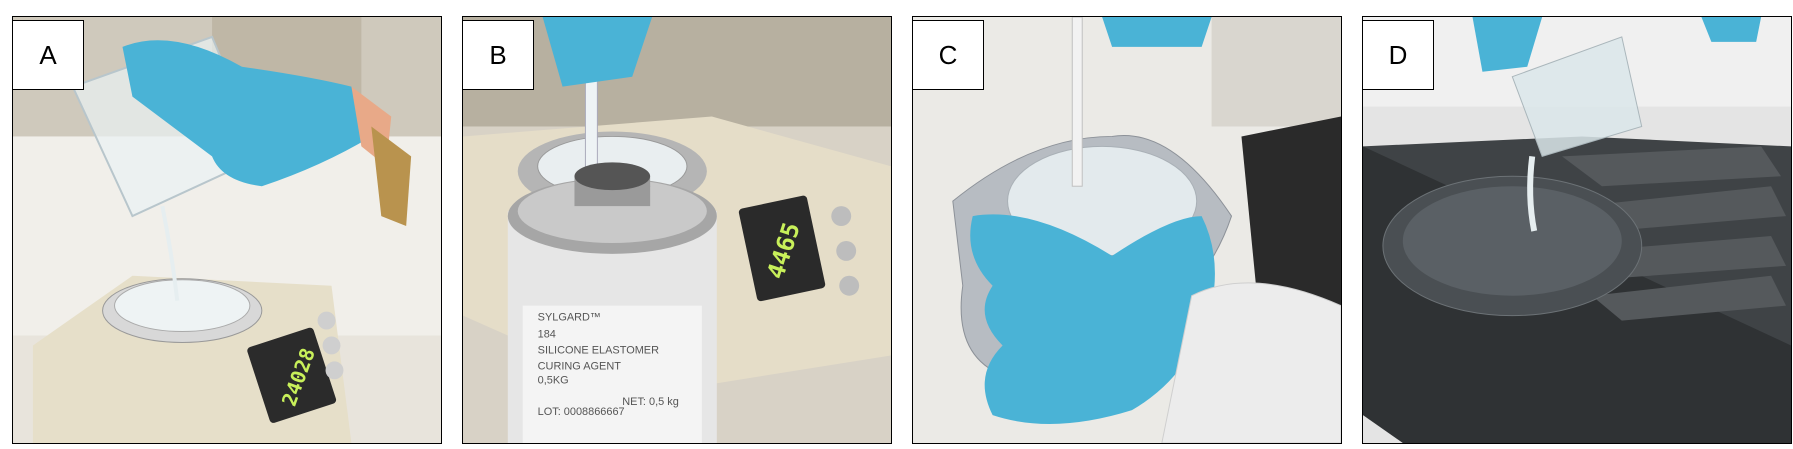 The height and width of the screenshot is (449, 1793). What do you see at coordinates (581, 412) in the screenshot?
I see `can-lot: LOT: 0008866667` at bounding box center [581, 412].